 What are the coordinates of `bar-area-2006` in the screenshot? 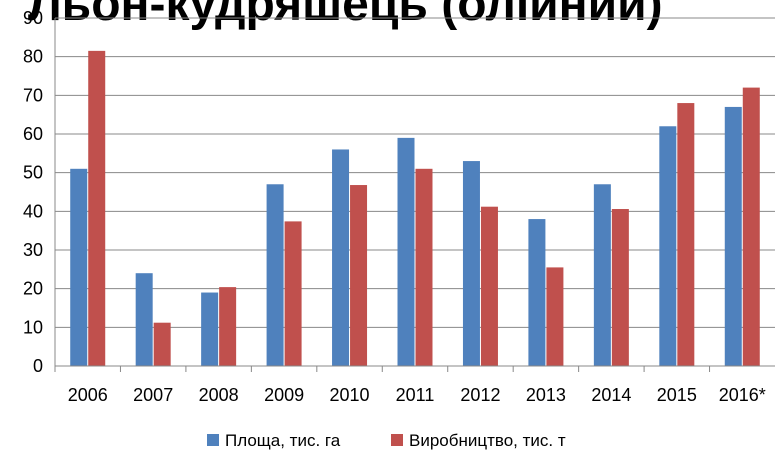 It's located at (79, 267).